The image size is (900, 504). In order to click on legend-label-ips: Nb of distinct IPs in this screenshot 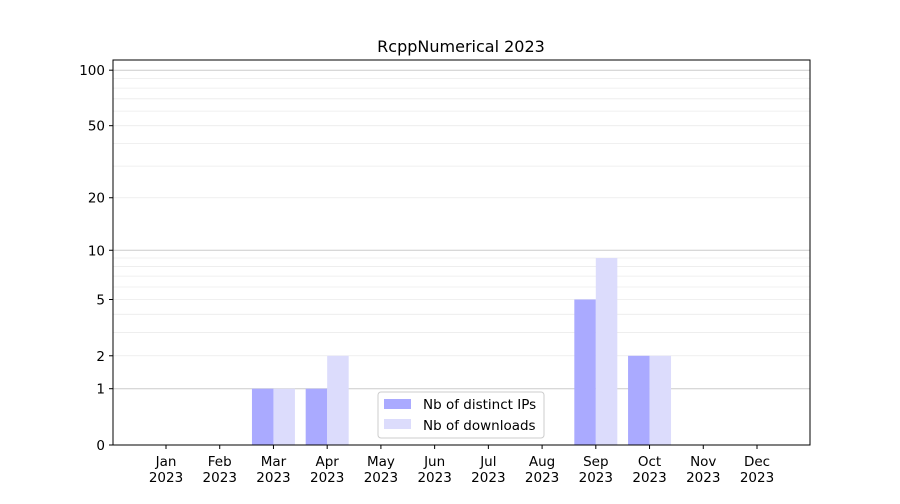, I will do `click(479, 405)`.